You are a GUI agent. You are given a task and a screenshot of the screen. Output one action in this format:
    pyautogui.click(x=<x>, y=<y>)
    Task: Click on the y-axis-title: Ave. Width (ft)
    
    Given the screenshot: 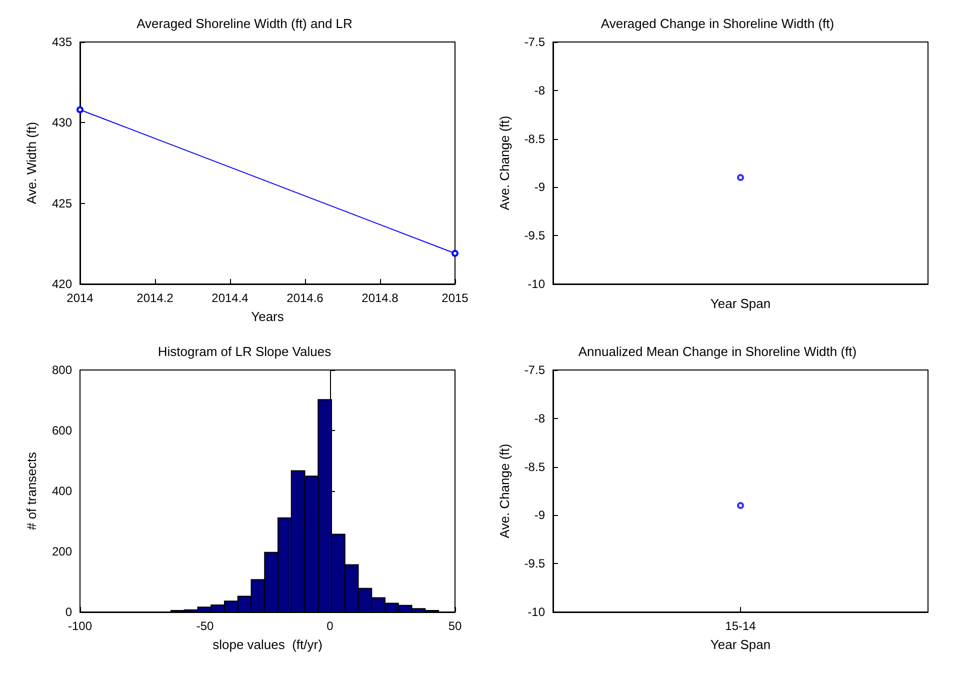 What is the action you would take?
    pyautogui.click(x=31, y=163)
    